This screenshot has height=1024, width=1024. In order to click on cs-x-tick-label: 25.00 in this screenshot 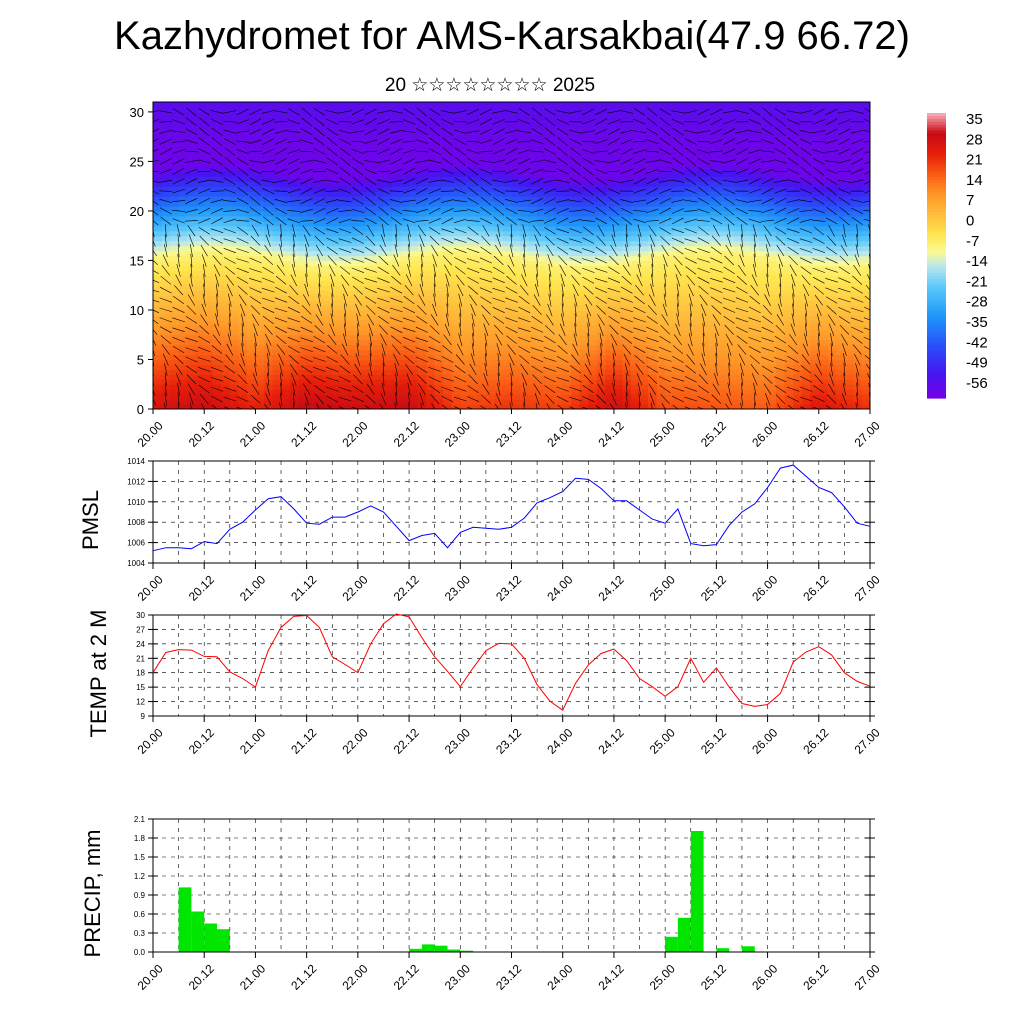, I will do `click(662, 433)`.